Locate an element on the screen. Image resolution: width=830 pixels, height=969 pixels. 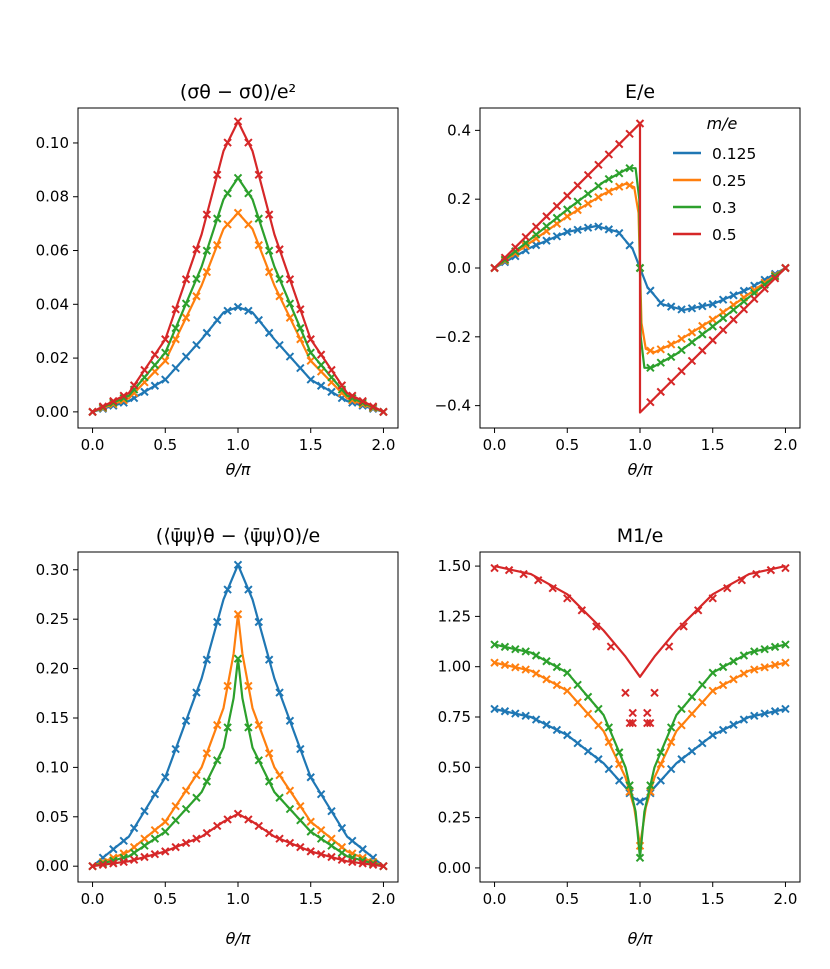
condensate-xtick-label: 2.0 is located at coordinates (384, 899).